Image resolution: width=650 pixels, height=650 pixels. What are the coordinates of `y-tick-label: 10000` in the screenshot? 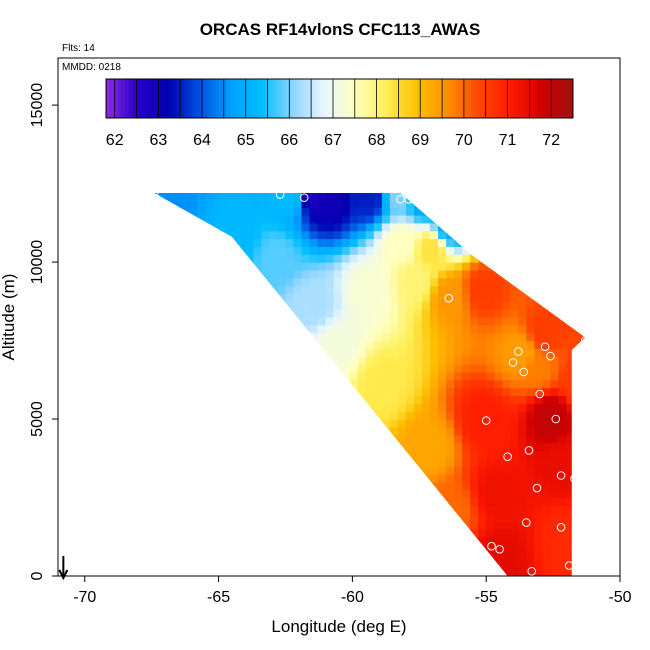 It's located at (37, 262).